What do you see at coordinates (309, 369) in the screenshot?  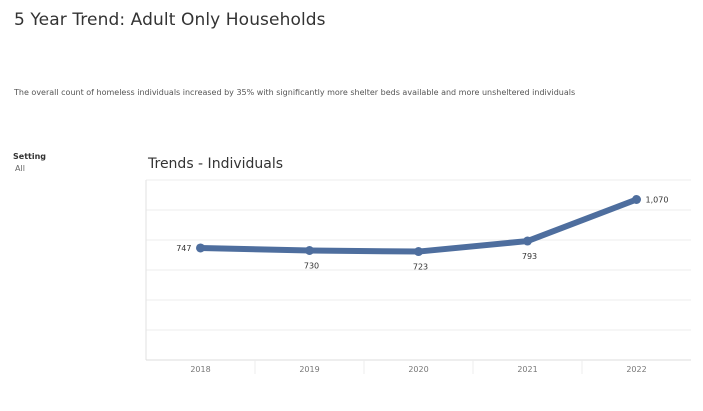 I see `x-tick-label: 2019` at bounding box center [309, 369].